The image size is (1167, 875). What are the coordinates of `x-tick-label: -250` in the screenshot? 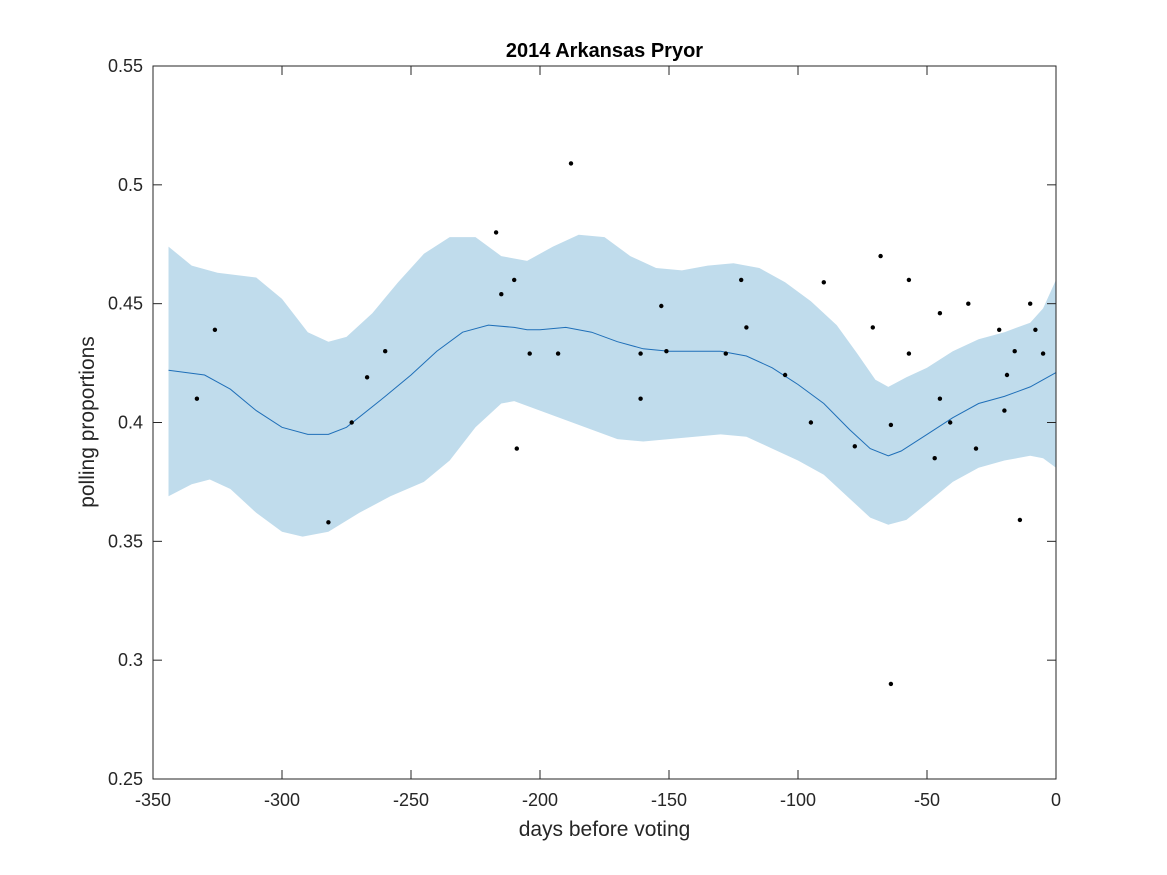 It's located at (411, 800).